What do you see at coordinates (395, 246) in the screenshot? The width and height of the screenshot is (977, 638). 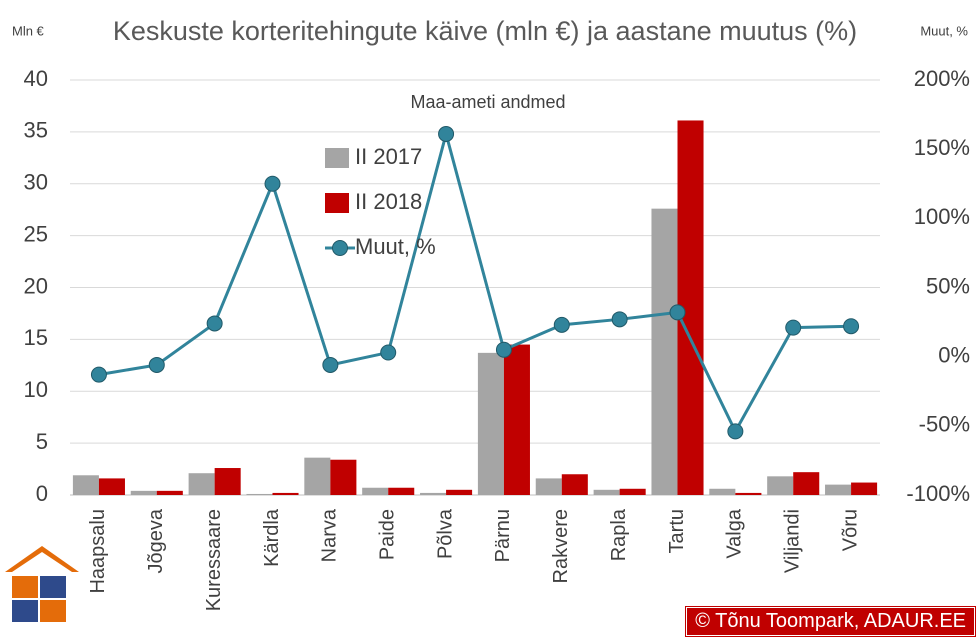 I see `legend-label: Muut, %` at bounding box center [395, 246].